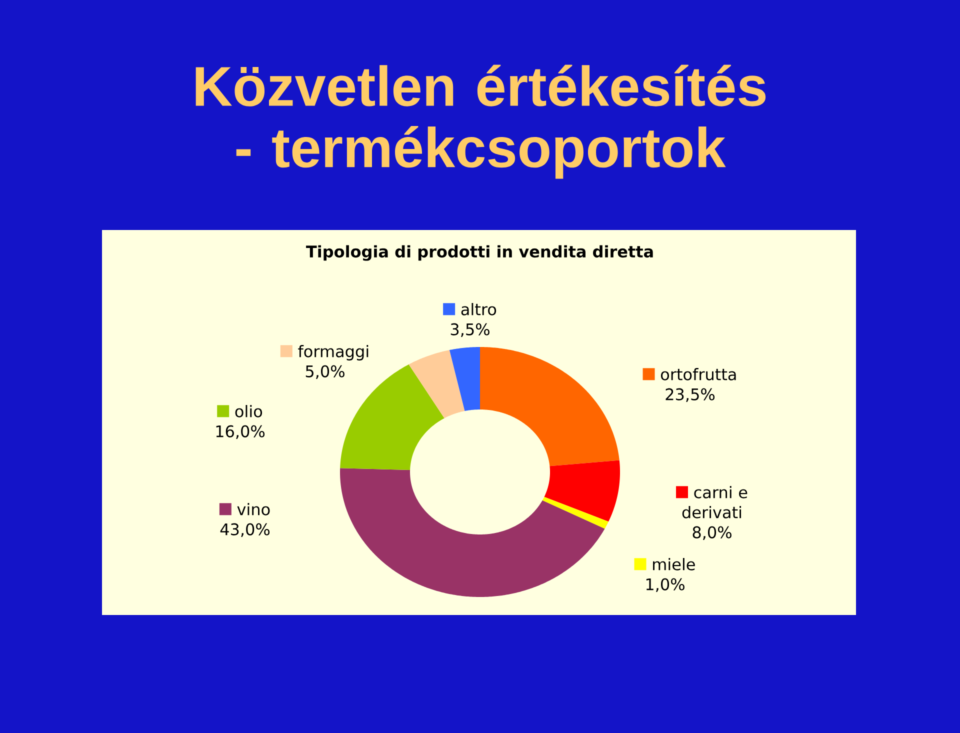 This screenshot has height=733, width=960. What do you see at coordinates (715, 502) in the screenshot?
I see `legend-label: carni e derivati` at bounding box center [715, 502].